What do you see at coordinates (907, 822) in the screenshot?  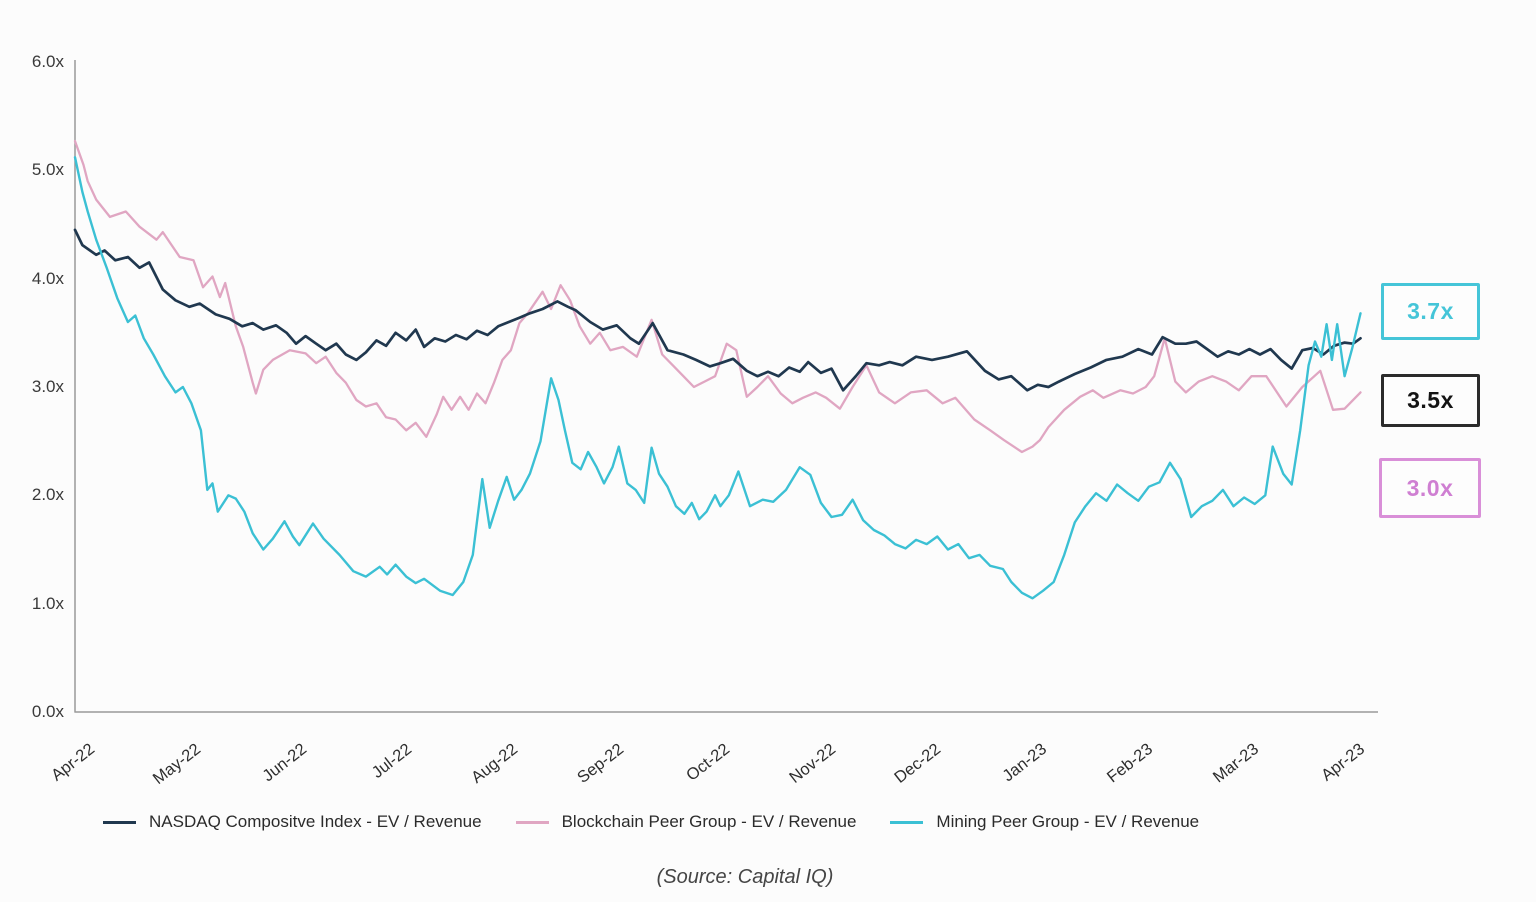 I see `mining-line-swatch-icon` at bounding box center [907, 822].